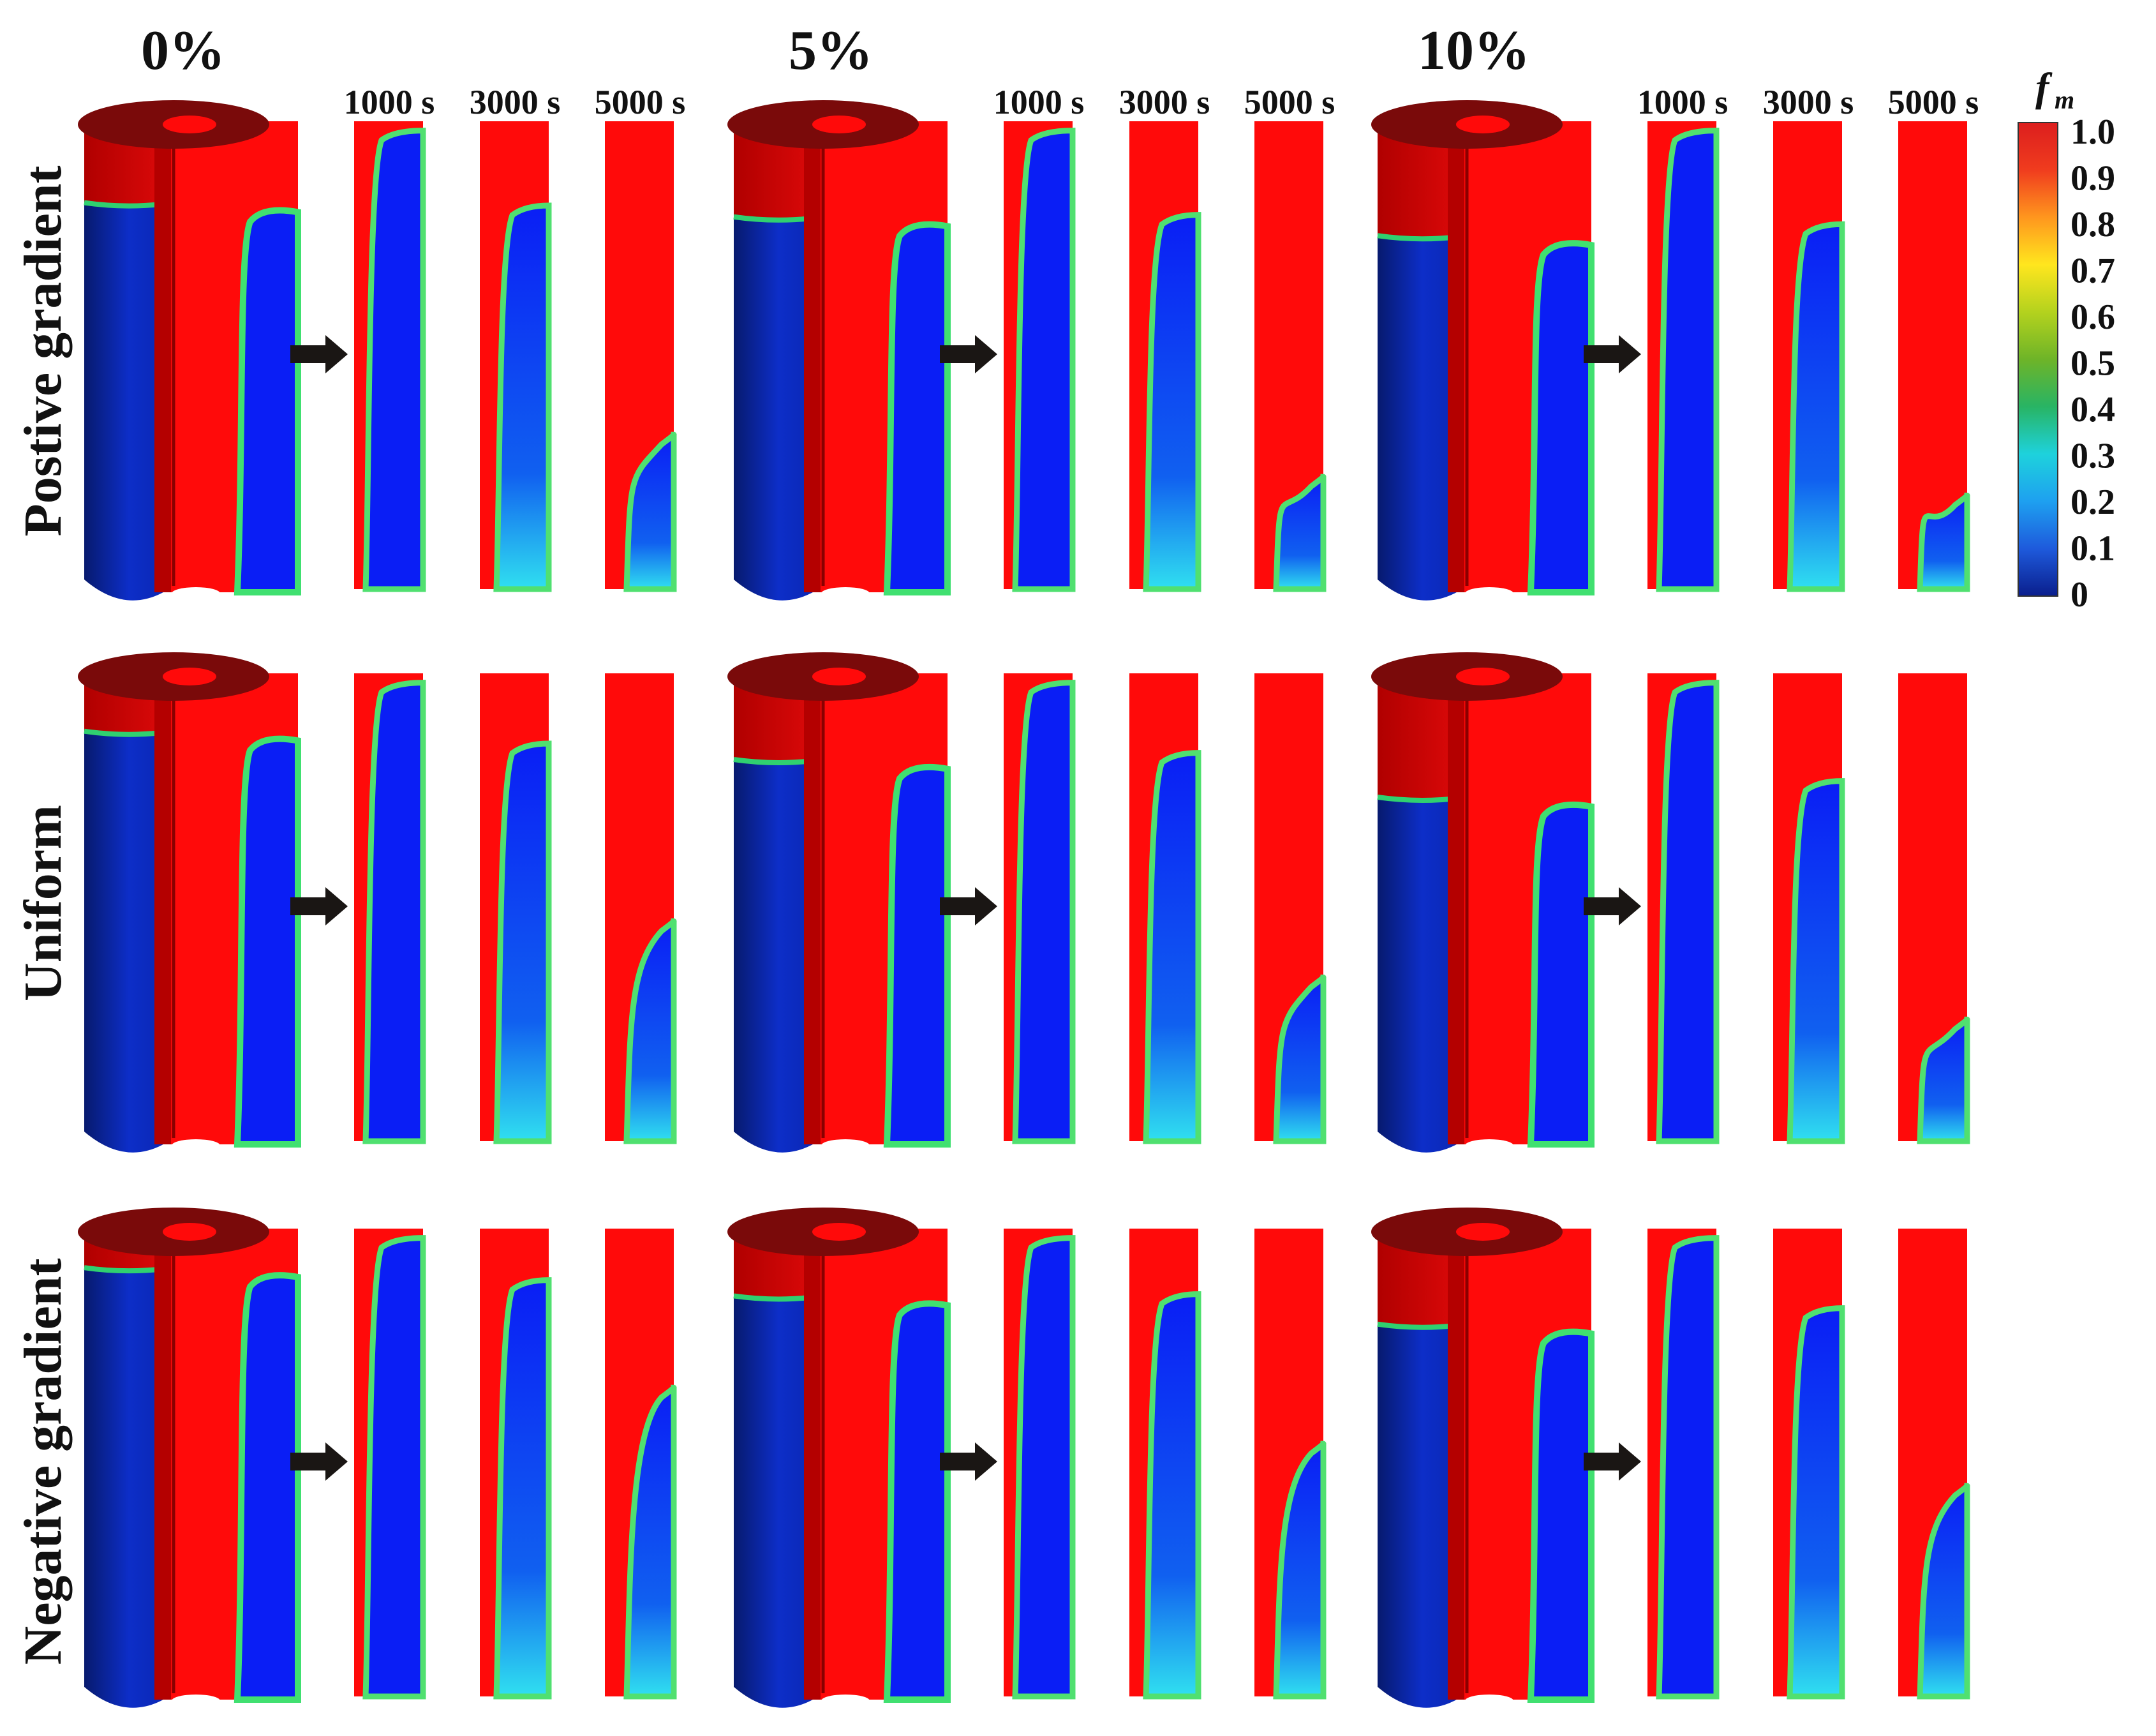  What do you see at coordinates (2066, 339) in the screenshot?
I see `colorbar: f m 1.0 0.9 0.8 0.7 0.6 0.5 0.4 0.3 0.2 0.1 0` at bounding box center [2066, 339].